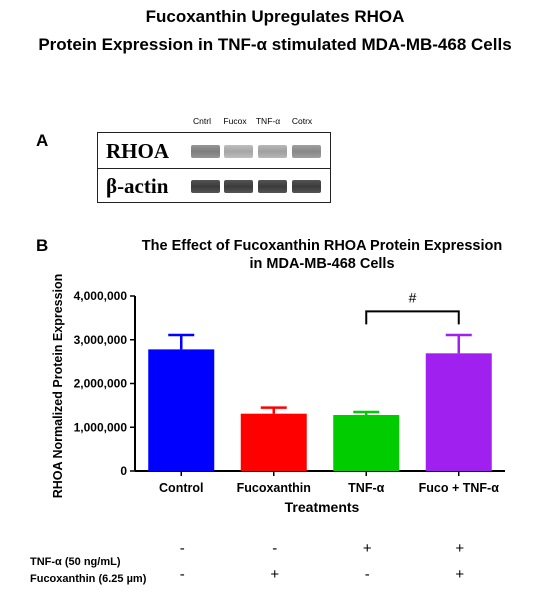  What do you see at coordinates (322, 507) in the screenshot?
I see `x-axis-label: Treatments` at bounding box center [322, 507].